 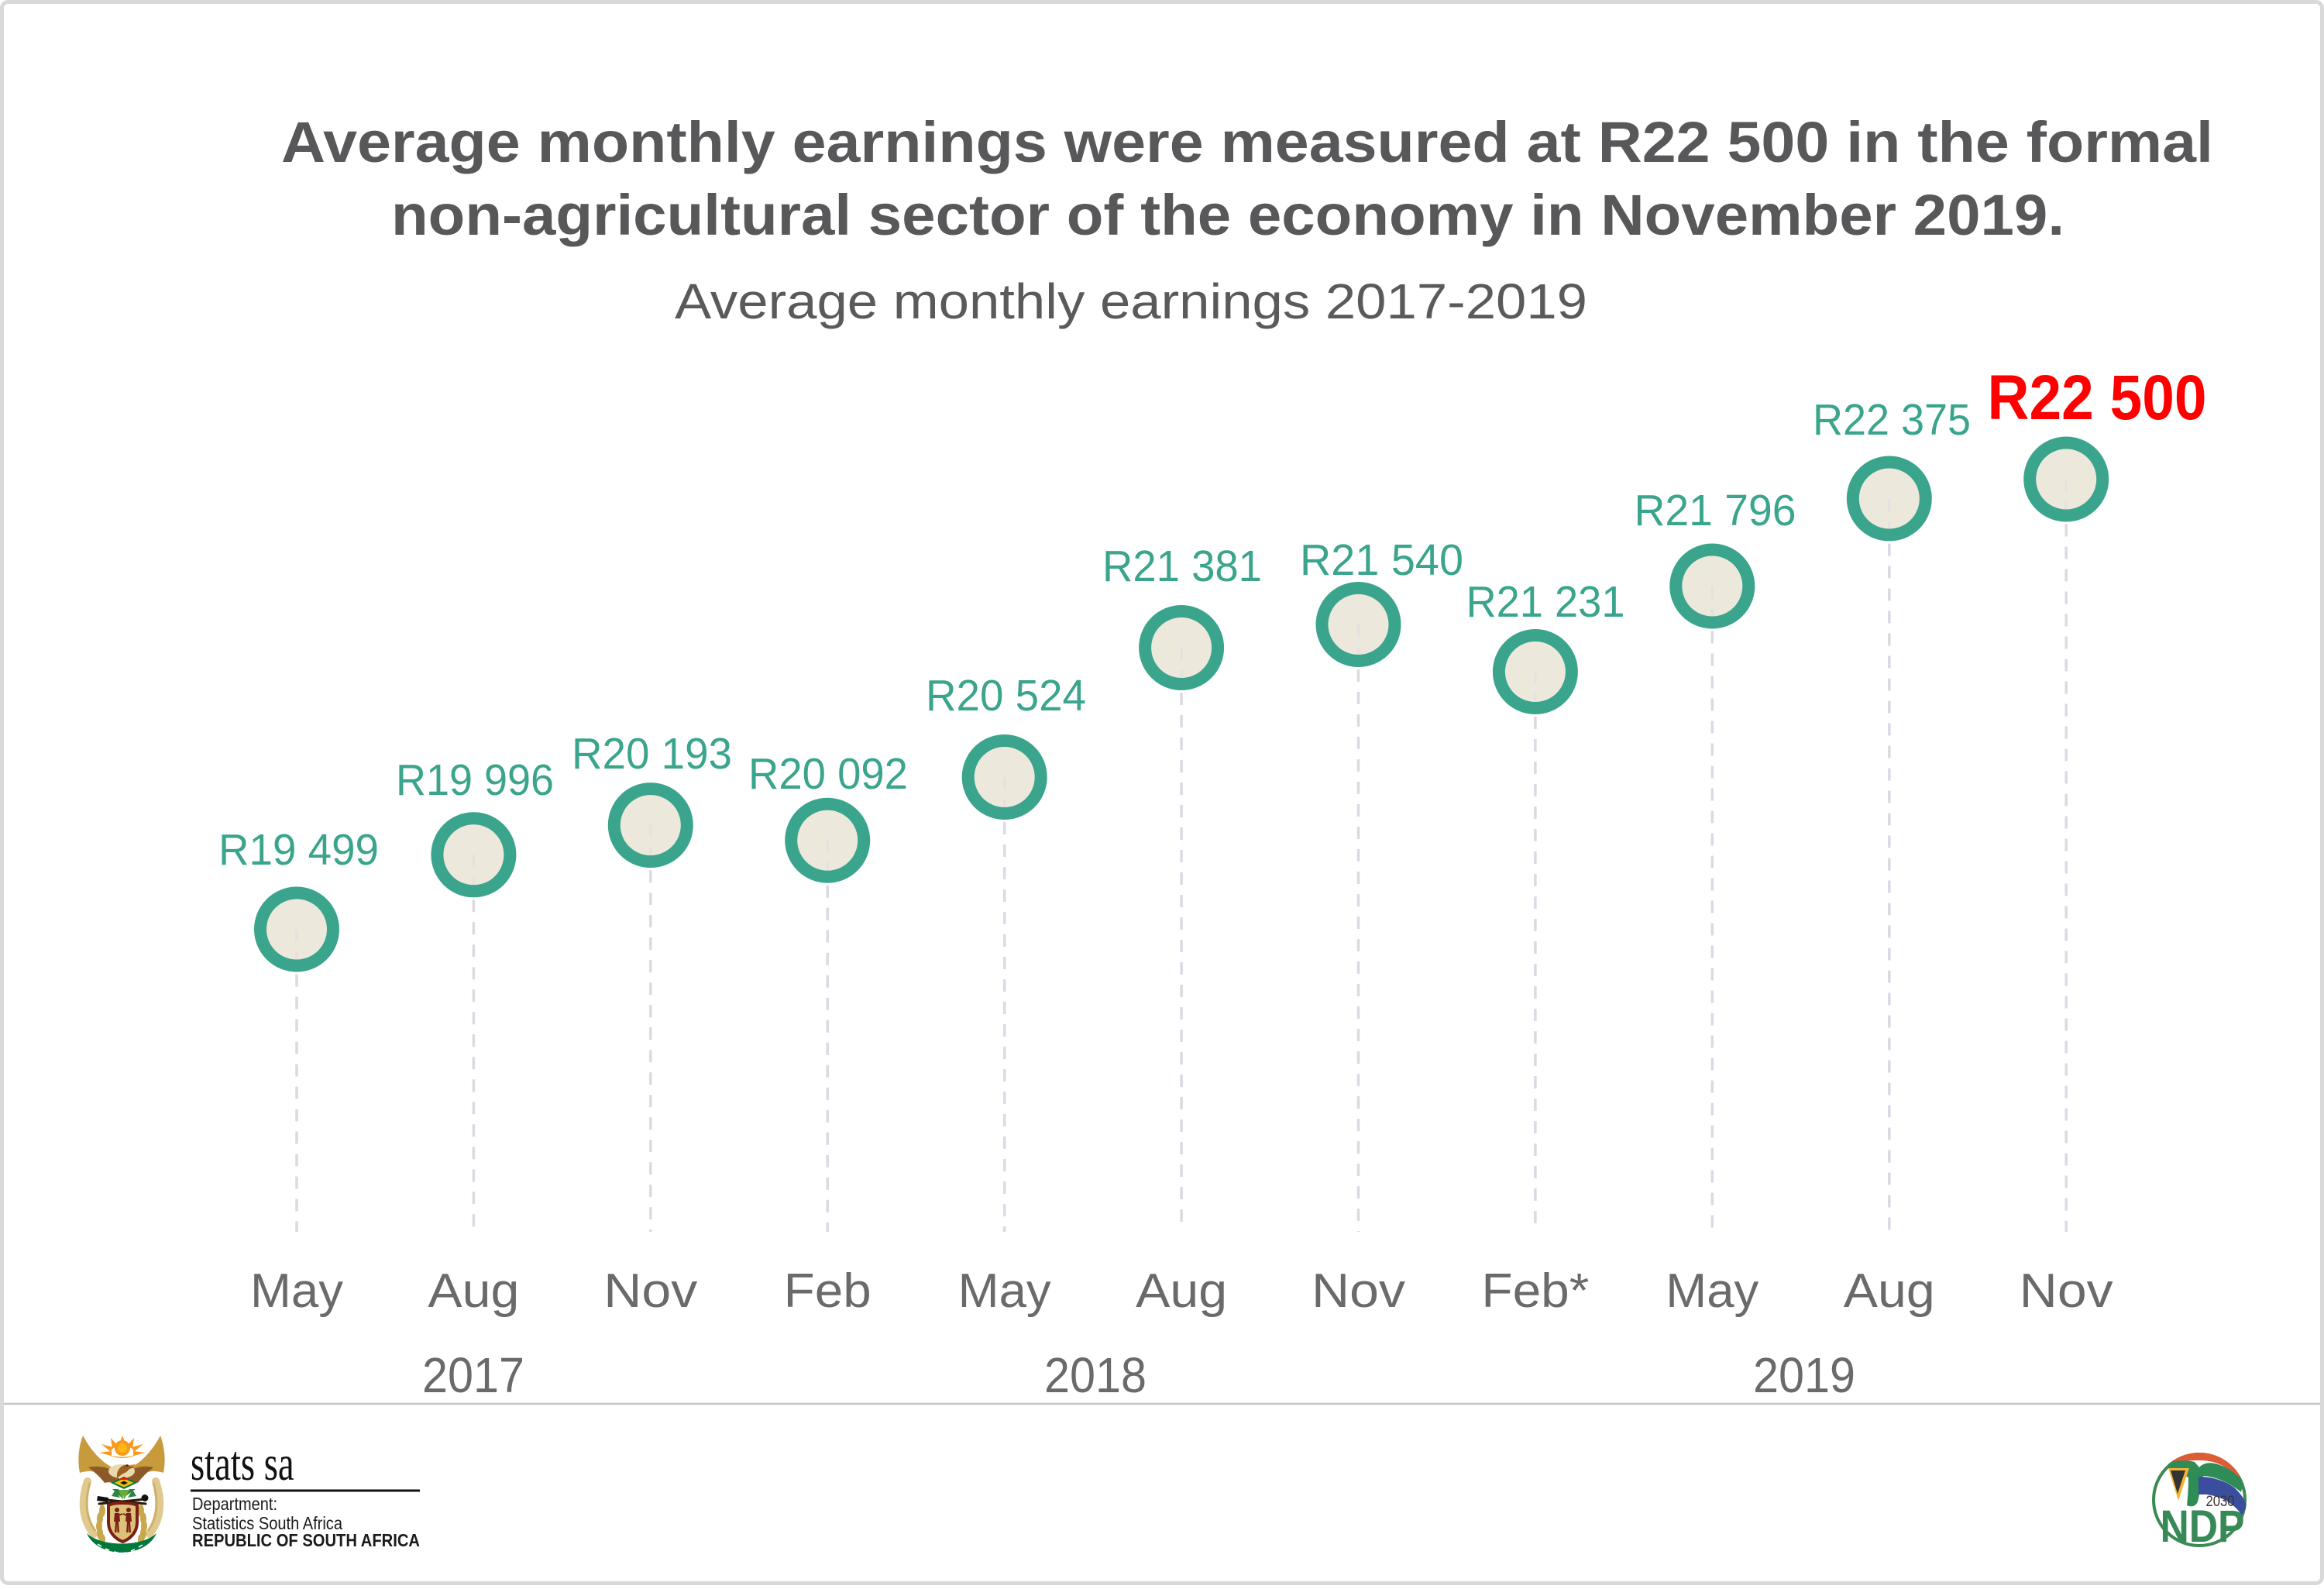 I want to click on svg-text: Department:, so click(x=234, y=1504).